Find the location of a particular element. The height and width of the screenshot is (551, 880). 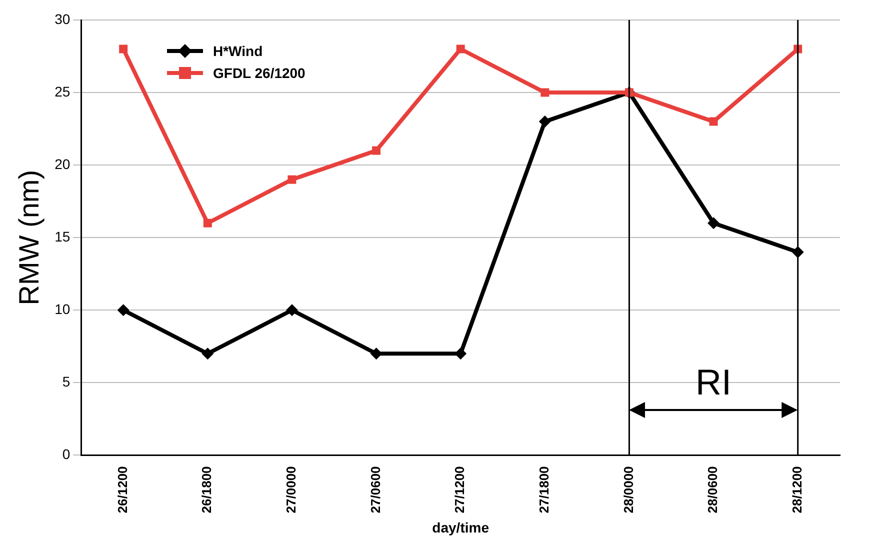

legend-label: GFDL 26/1200 is located at coordinates (259, 73).